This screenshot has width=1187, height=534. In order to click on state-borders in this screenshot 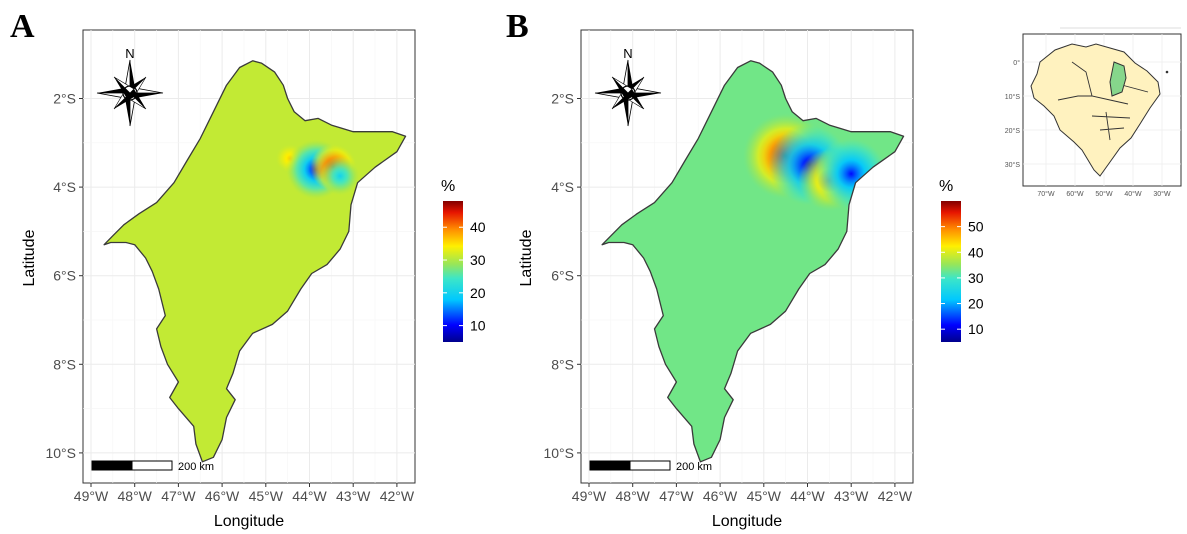, I will do `click(1103, 101)`.